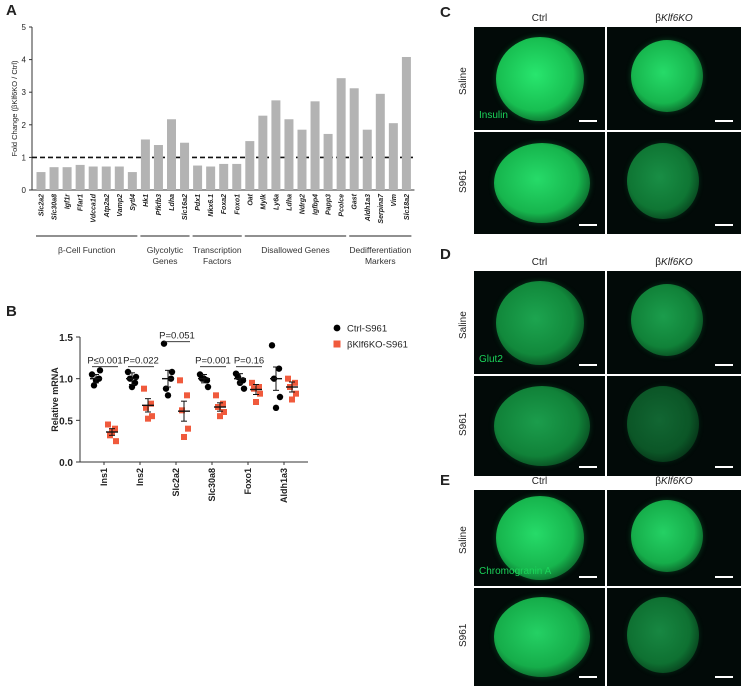 This screenshot has height=687, width=743. I want to click on panel-letter-e: E, so click(445, 480).